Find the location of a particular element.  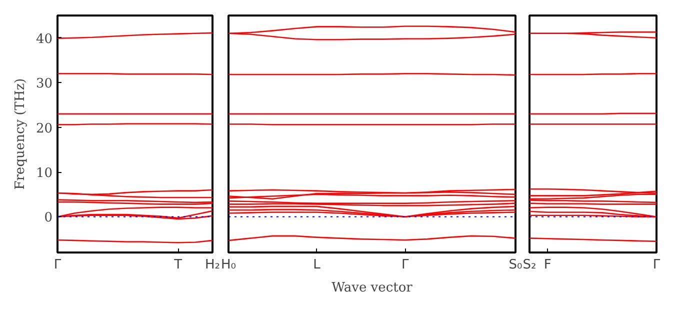

x-tick-label: H₂ is located at coordinates (212, 265).